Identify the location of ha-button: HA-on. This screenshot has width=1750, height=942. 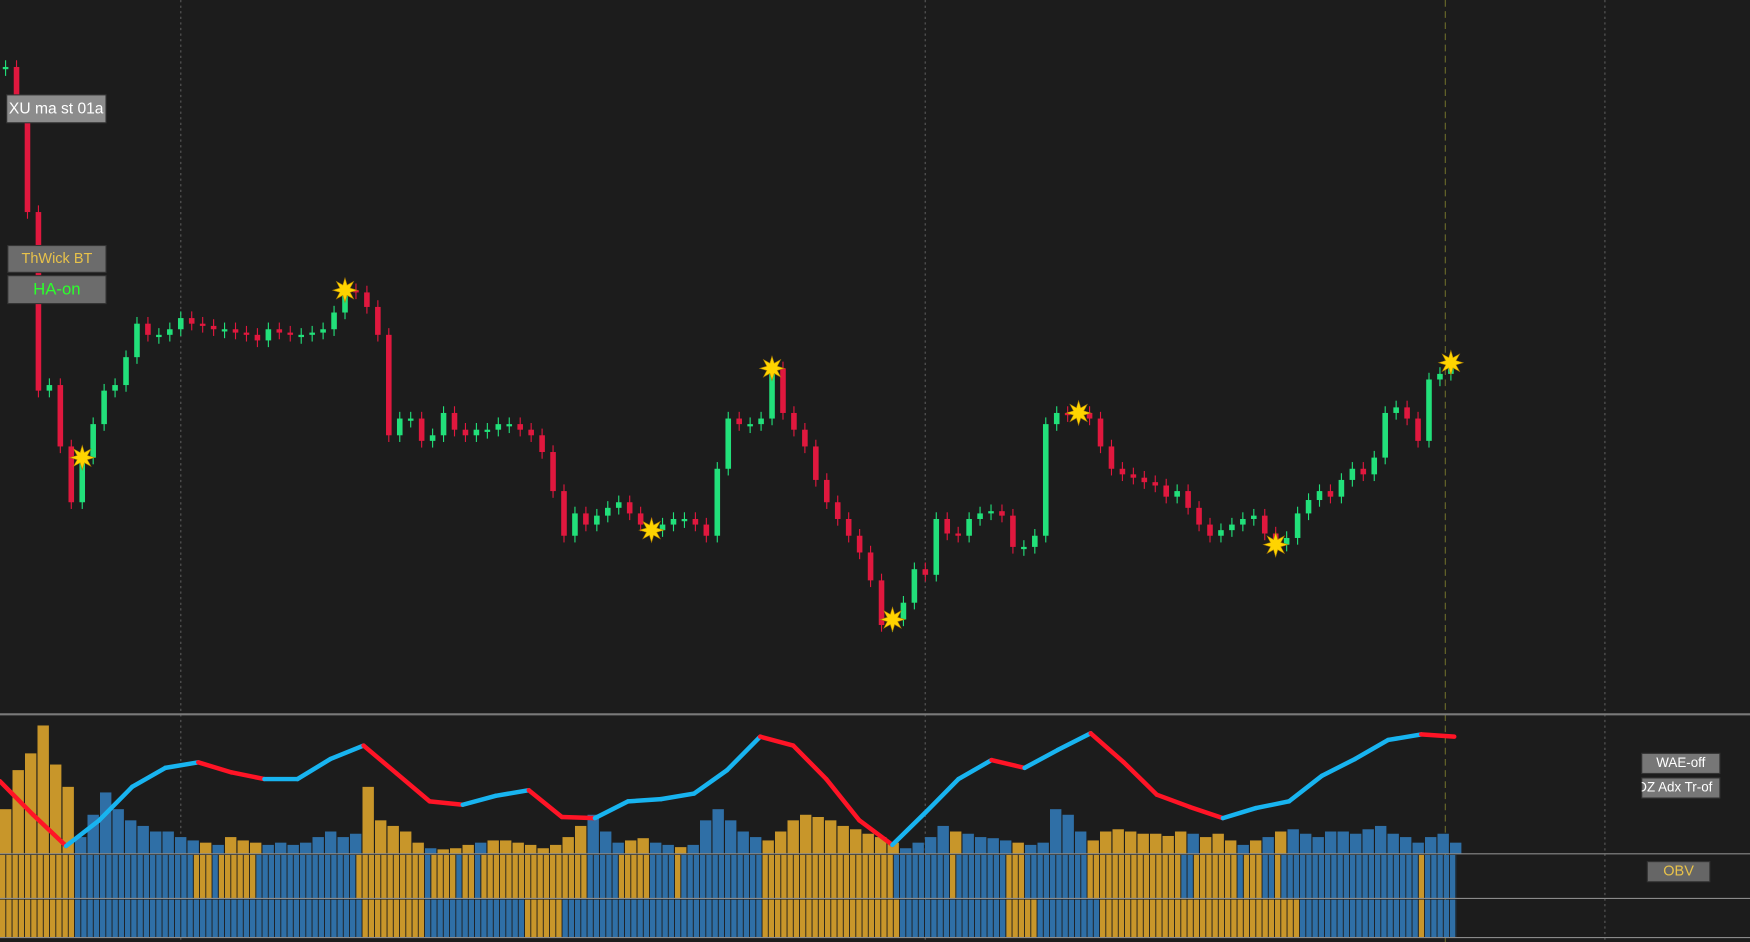
(57, 290).